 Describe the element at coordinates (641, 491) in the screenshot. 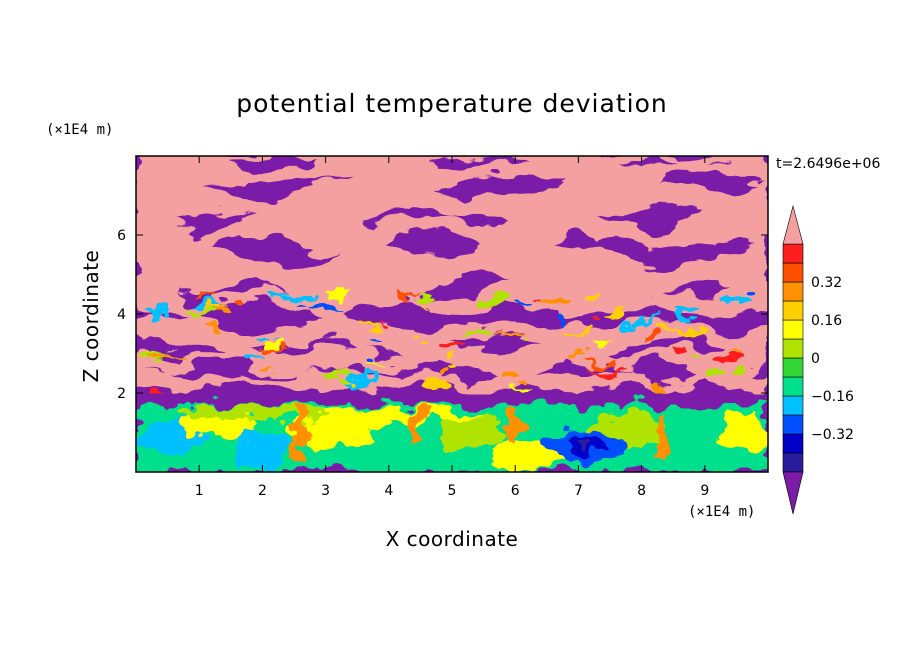

I see `x-tick-label: 8` at that location.